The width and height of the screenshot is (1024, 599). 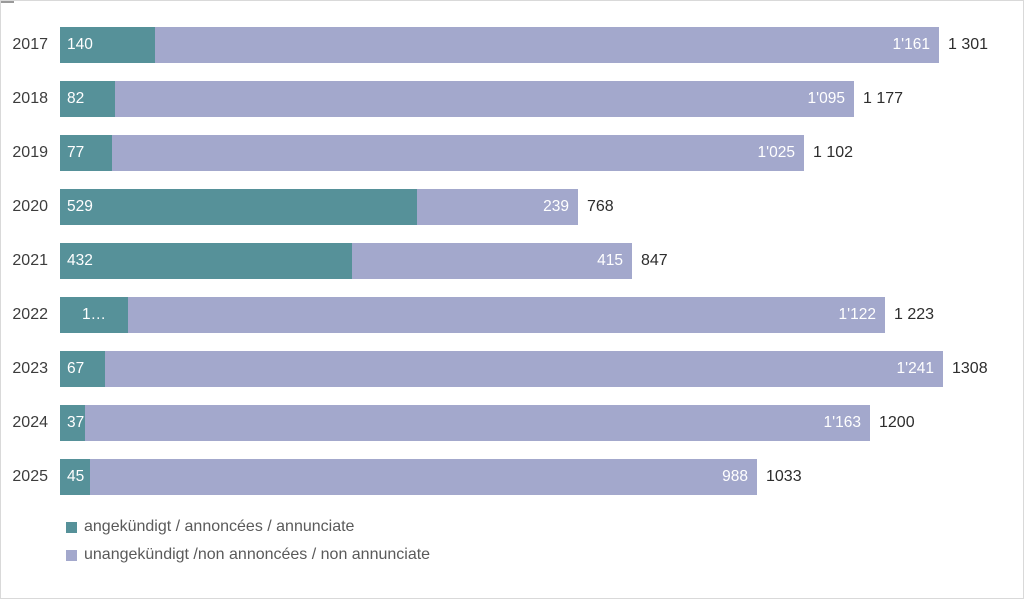 I want to click on total-value-label: 1 177, so click(x=883, y=98).